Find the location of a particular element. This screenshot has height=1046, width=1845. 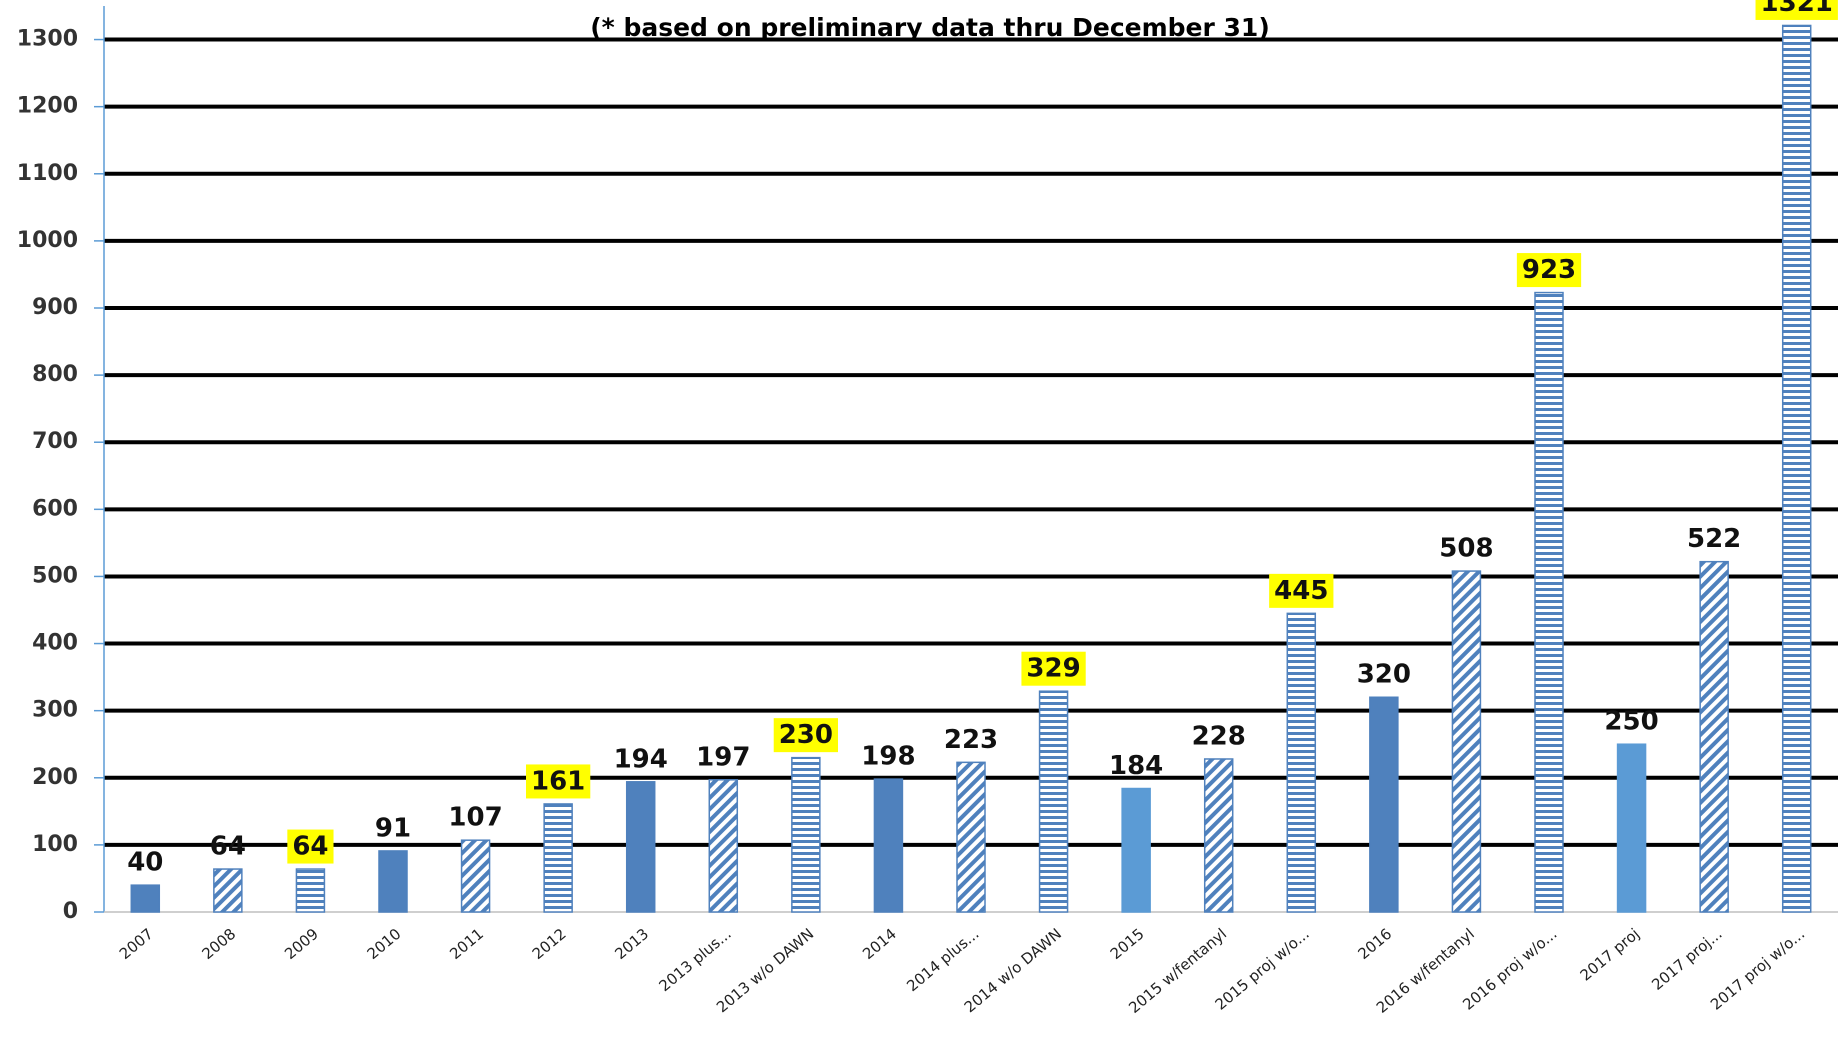

y-tick-label: 1000 is located at coordinates (47, 240).